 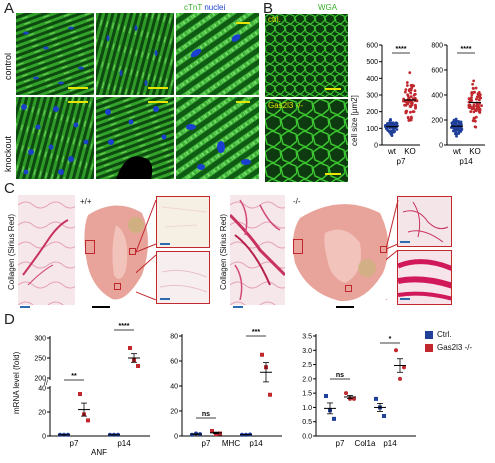 What do you see at coordinates (217, 138) in the screenshot?
I see `micrograph-knockout-zoom` at bounding box center [217, 138].